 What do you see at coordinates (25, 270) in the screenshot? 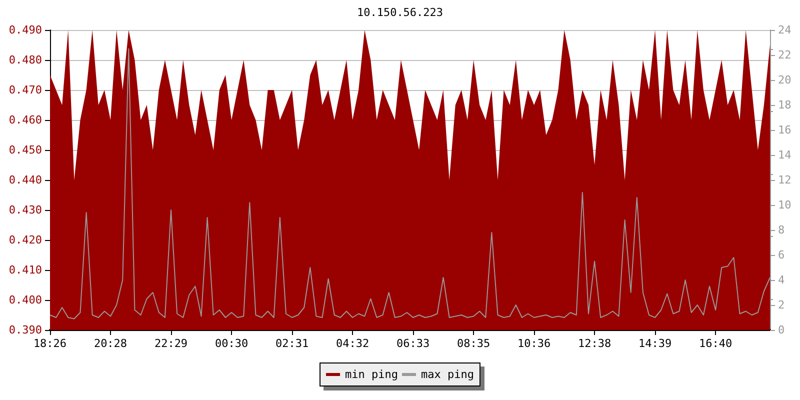
I see `y-tick-label: 0.410` at bounding box center [25, 270].